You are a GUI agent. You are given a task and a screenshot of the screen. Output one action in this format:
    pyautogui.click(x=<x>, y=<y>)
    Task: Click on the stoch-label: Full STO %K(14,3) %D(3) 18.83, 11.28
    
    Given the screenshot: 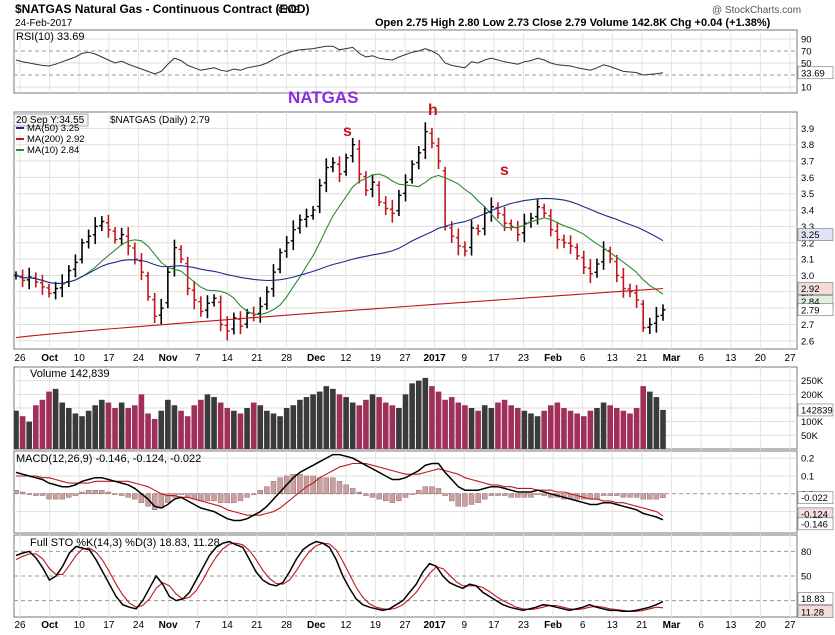 What is the action you would take?
    pyautogui.click(x=125, y=543)
    